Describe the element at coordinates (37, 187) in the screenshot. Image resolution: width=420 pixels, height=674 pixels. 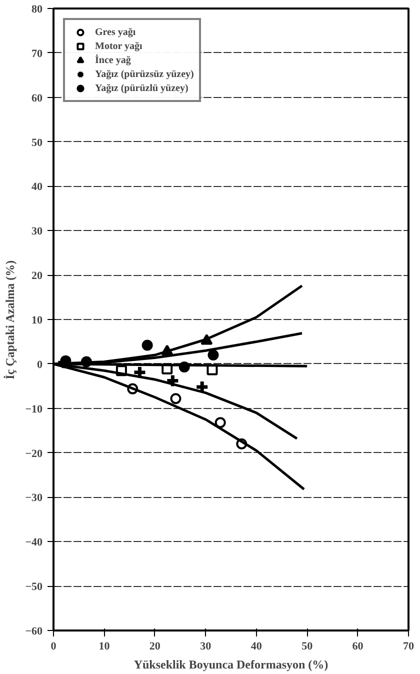
I see `y-tick-label: 40` at that location.